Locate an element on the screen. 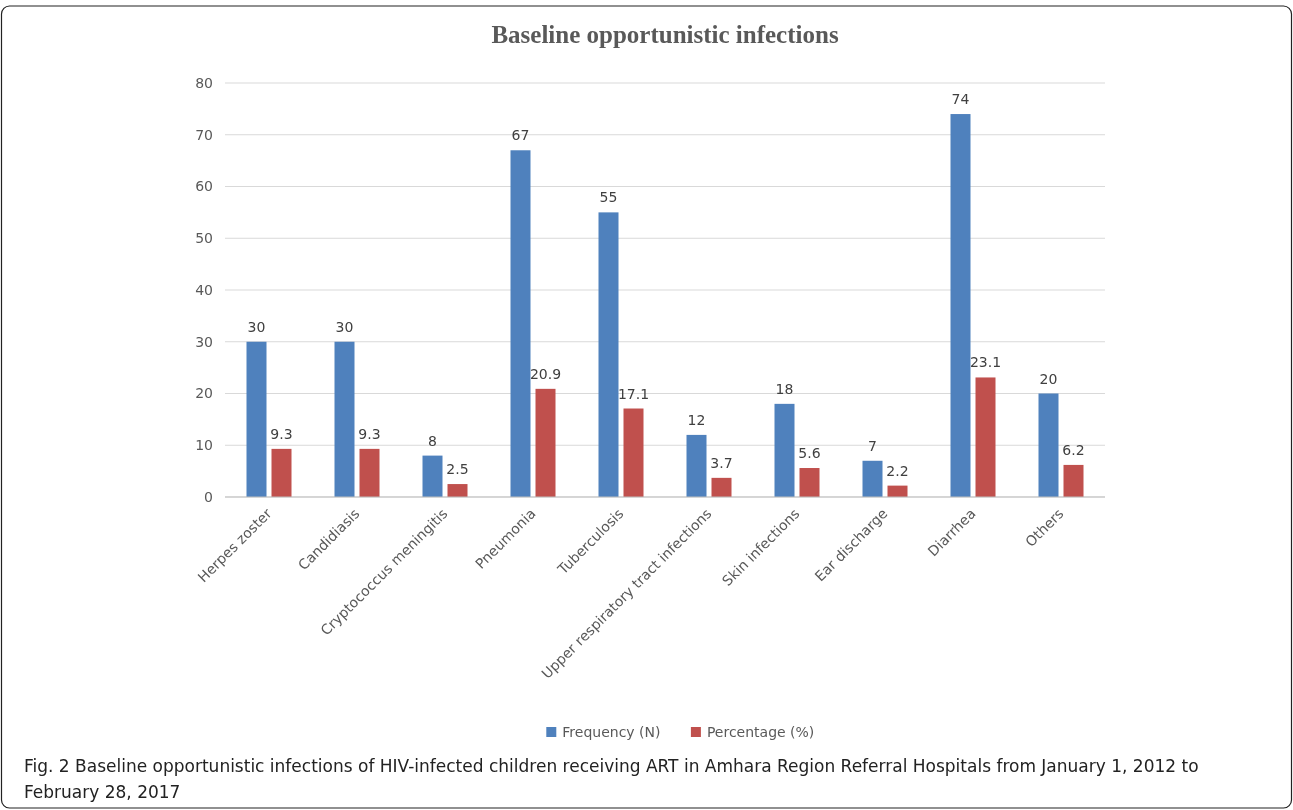 Image resolution: width=1293 pixels, height=810 pixels. y-tick-label: 10 is located at coordinates (204, 445).